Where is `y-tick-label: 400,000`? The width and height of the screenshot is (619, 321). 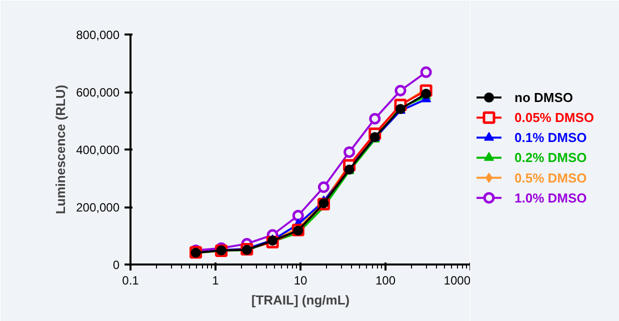
y-tick-label: 400,000 is located at coordinates (98, 150).